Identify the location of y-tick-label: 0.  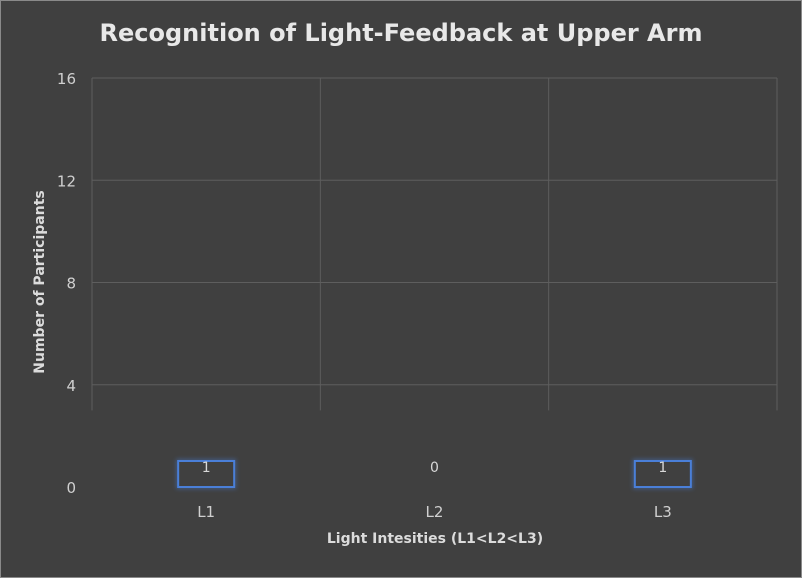
(71, 488).